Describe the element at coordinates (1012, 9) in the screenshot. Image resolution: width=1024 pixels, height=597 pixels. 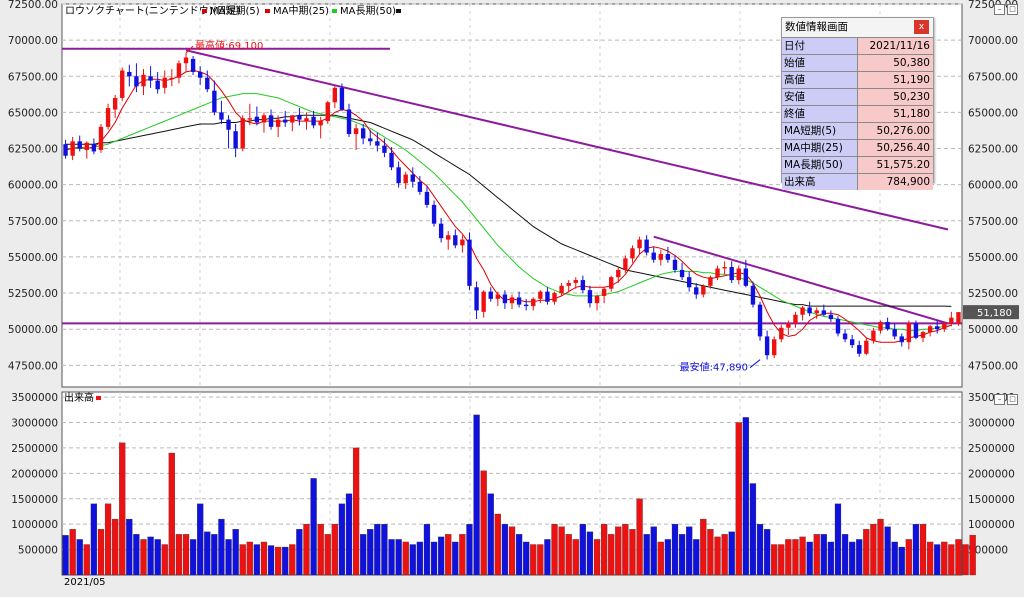
I see `maximize-icon: □` at that location.